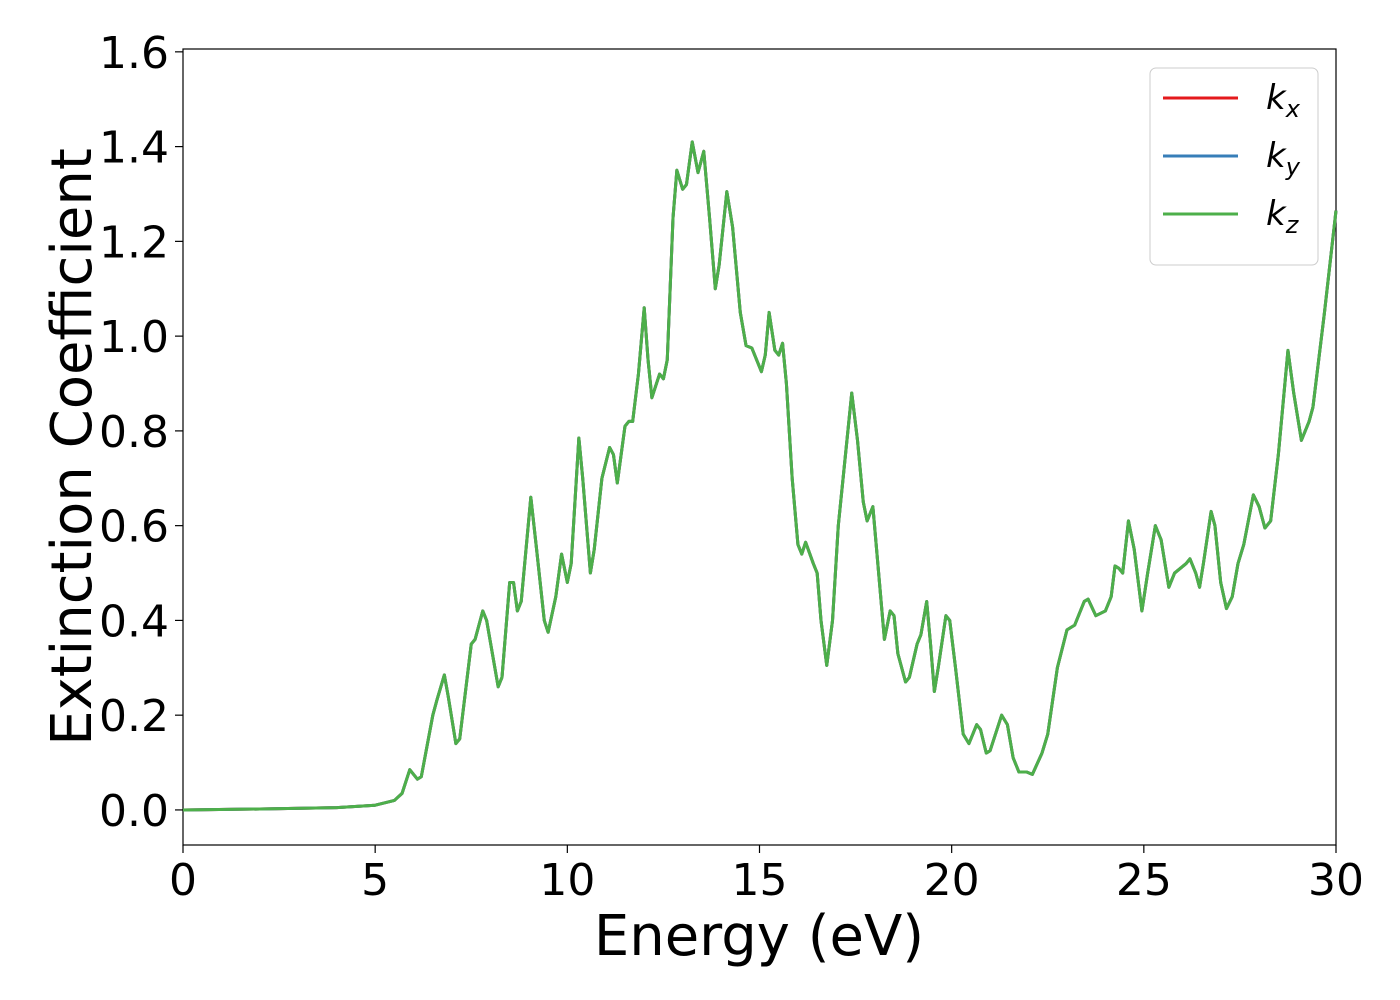 Image resolution: width=1400 pixels, height=1000 pixels. I want to click on x-tick-label: 5, so click(375, 880).